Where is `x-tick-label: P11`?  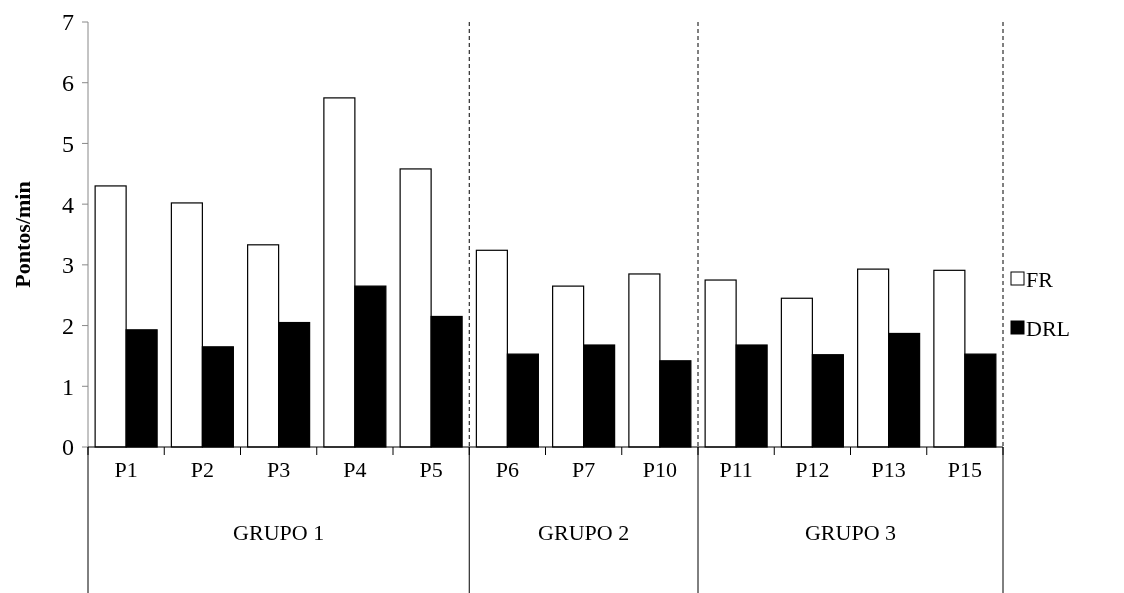
x-tick-label: P11 is located at coordinates (736, 469).